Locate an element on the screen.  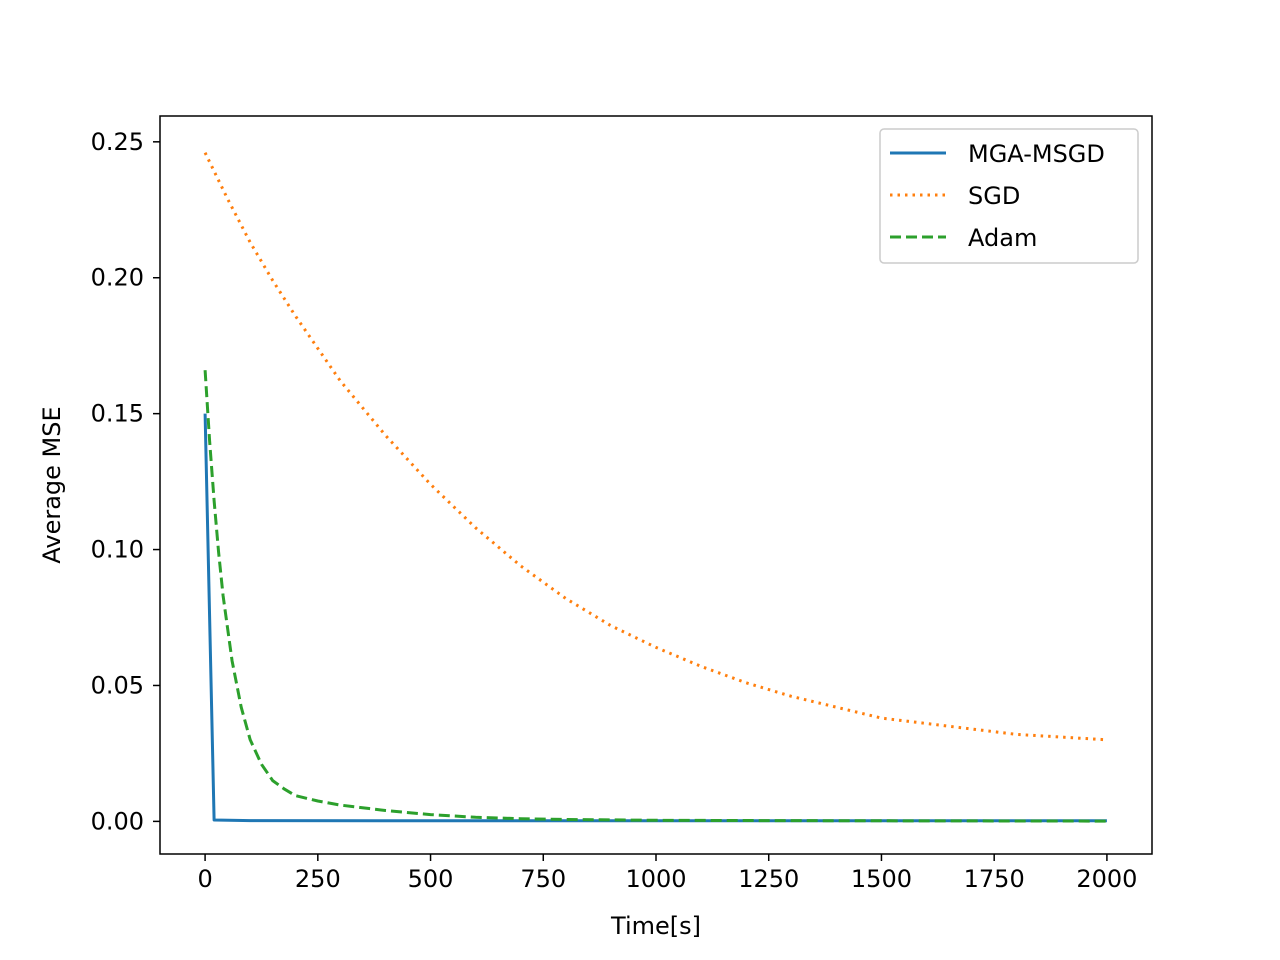
y-axis: 0.00 0.05 0.10 0.15 0.20 0.25 is located at coordinates (125, 481).